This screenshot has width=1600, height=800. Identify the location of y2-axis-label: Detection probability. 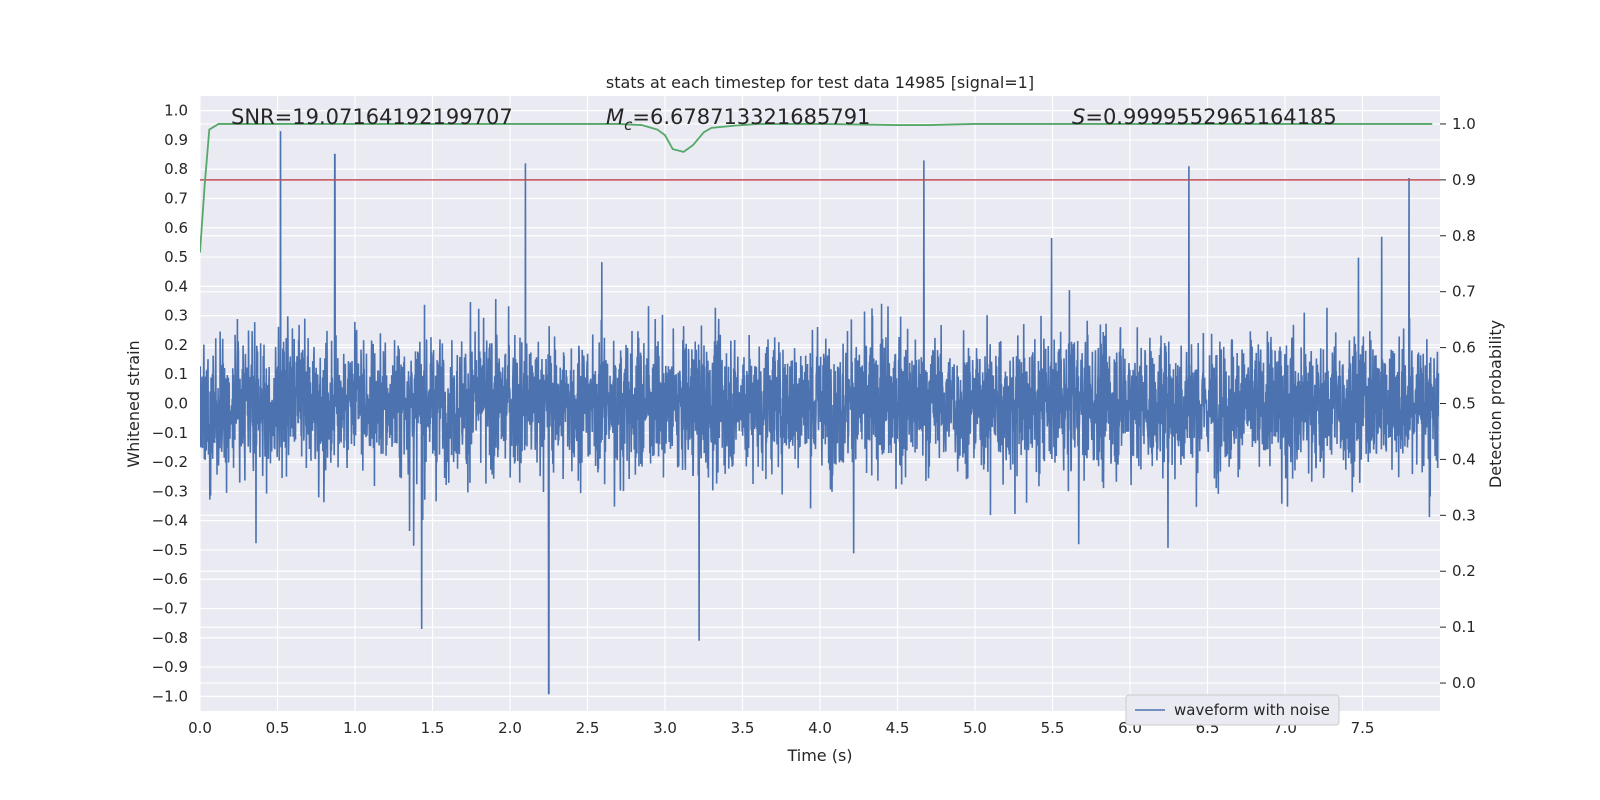
(1495, 404).